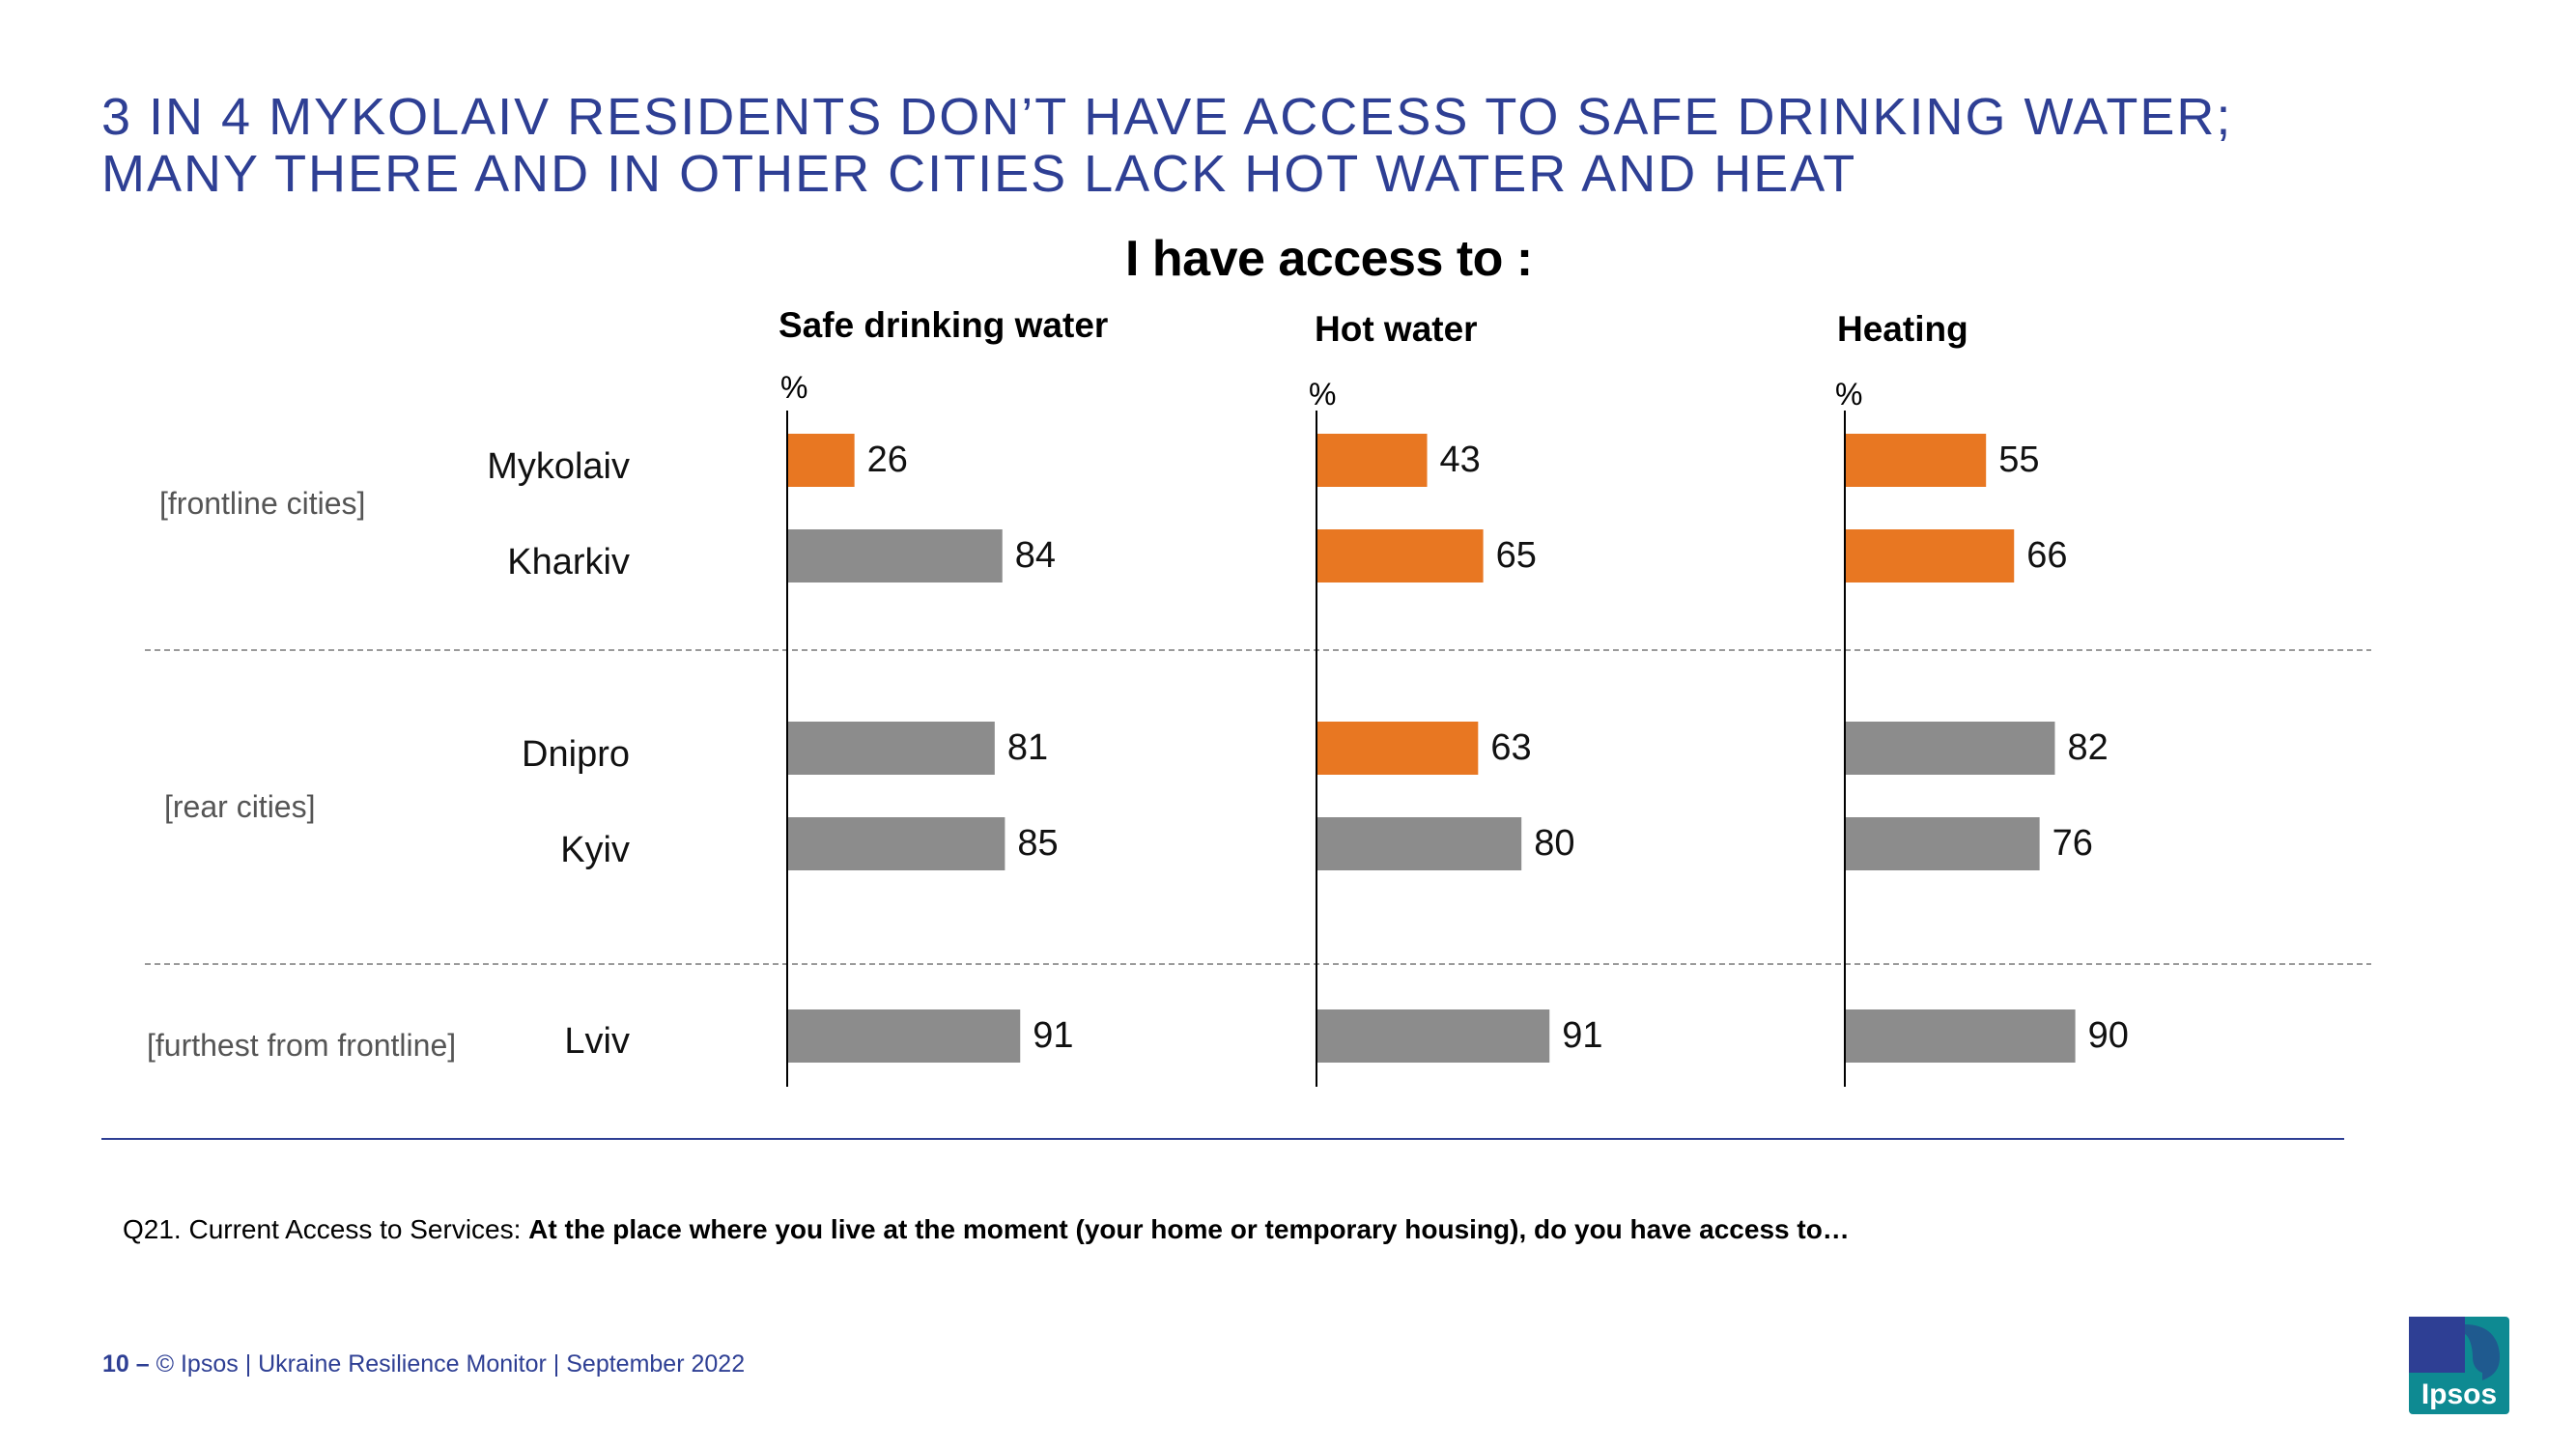 This screenshot has height=1449, width=2576. What do you see at coordinates (1329, 259) in the screenshot?
I see `chart-subtitle: I have access to :` at bounding box center [1329, 259].